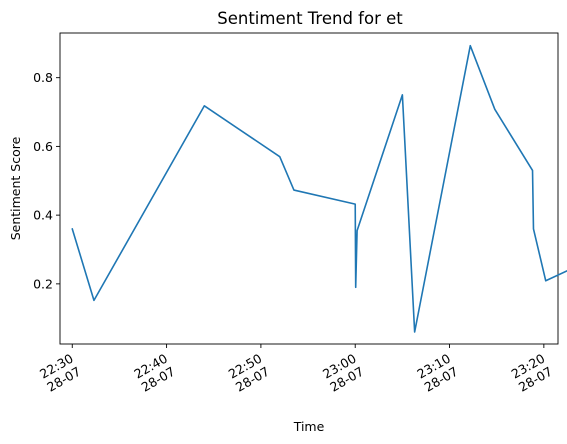 The width and height of the screenshot is (567, 444). What do you see at coordinates (248, 373) in the screenshot?
I see `x-tick-label-2: 22:5028-07` at bounding box center [248, 373].